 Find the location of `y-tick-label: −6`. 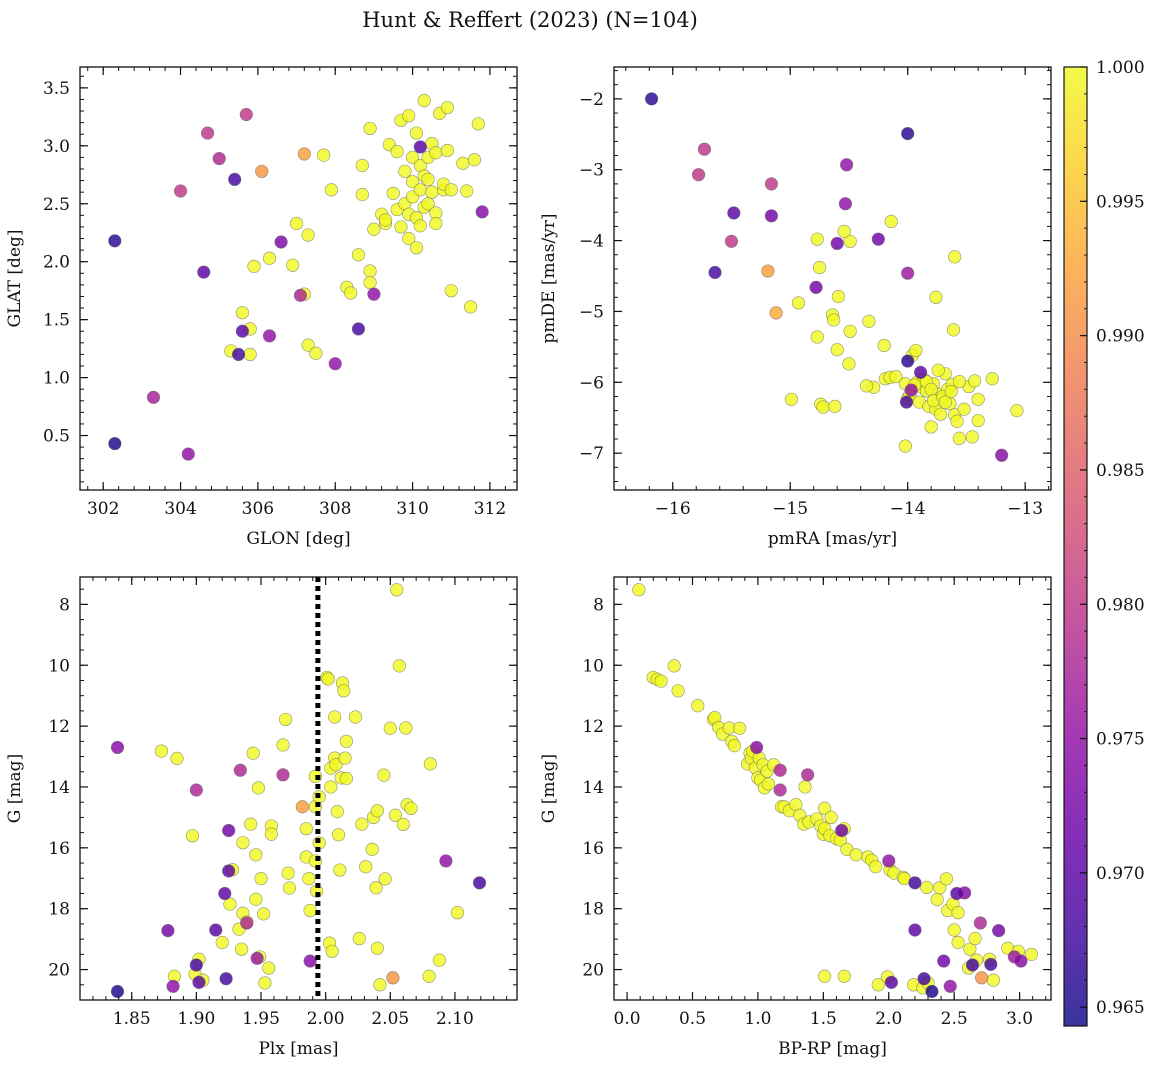

y-tick-label: −6 is located at coordinates (591, 383).